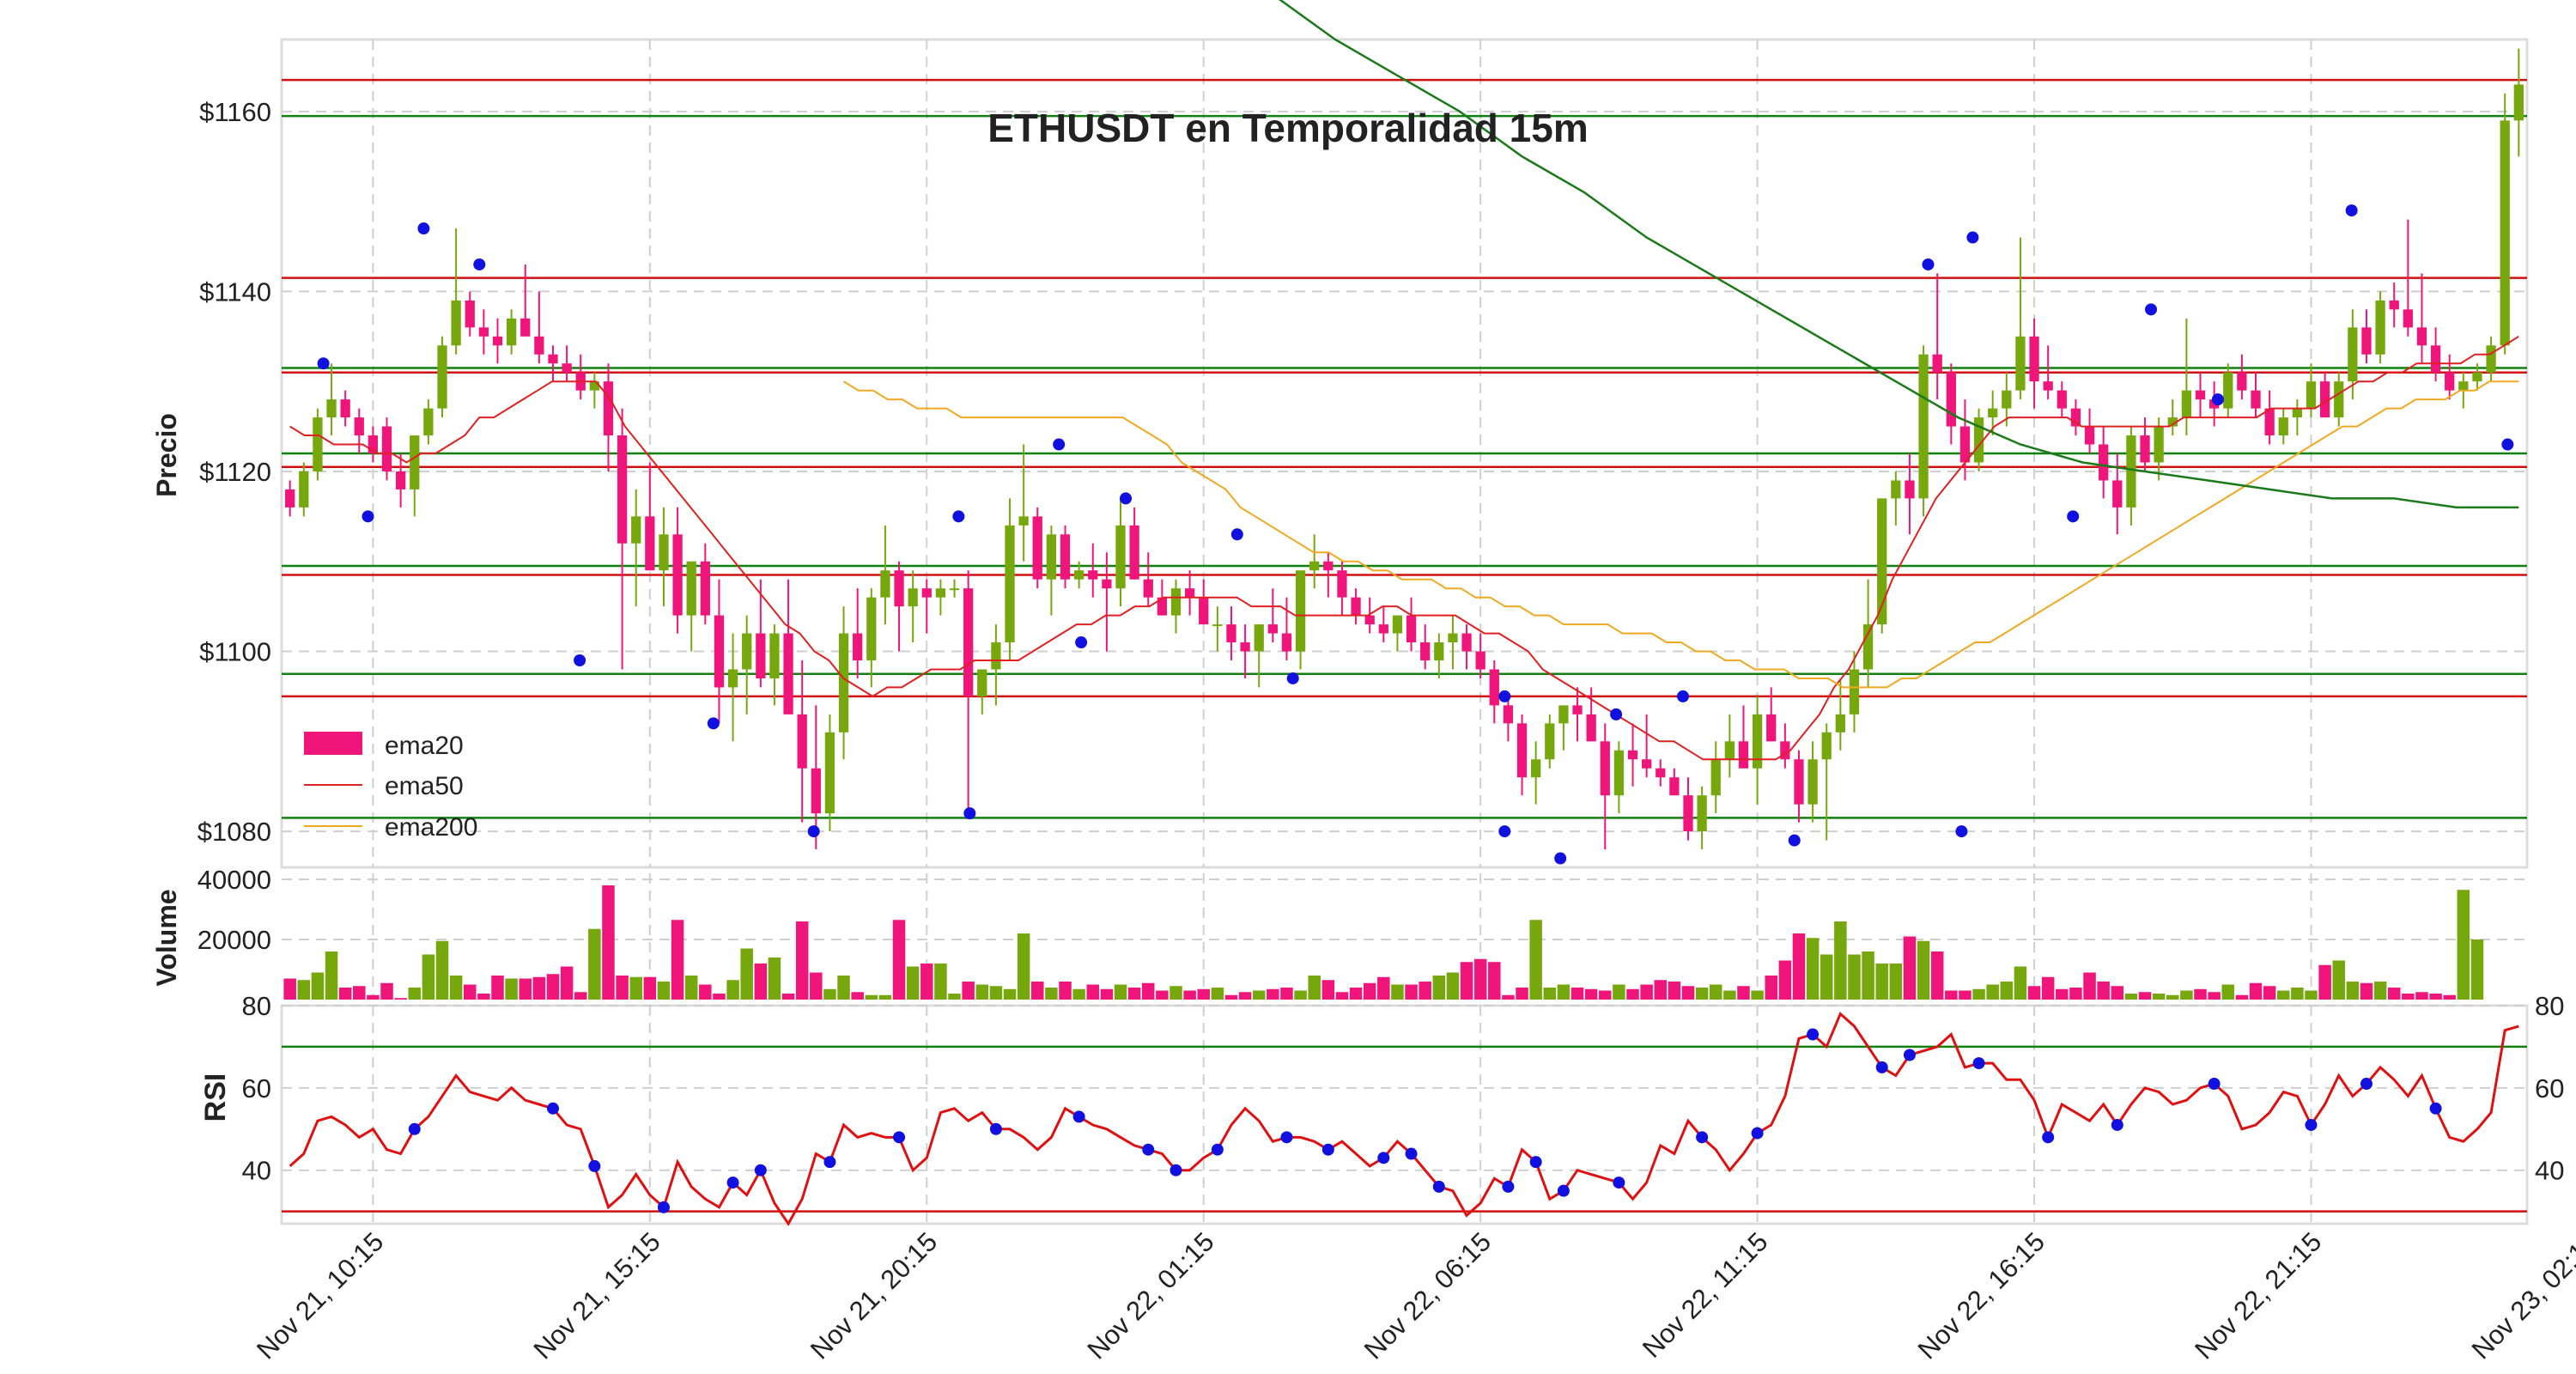  What do you see at coordinates (874, 1295) in the screenshot?
I see `x-tick-label-2: Nov 21, 20:15` at bounding box center [874, 1295].